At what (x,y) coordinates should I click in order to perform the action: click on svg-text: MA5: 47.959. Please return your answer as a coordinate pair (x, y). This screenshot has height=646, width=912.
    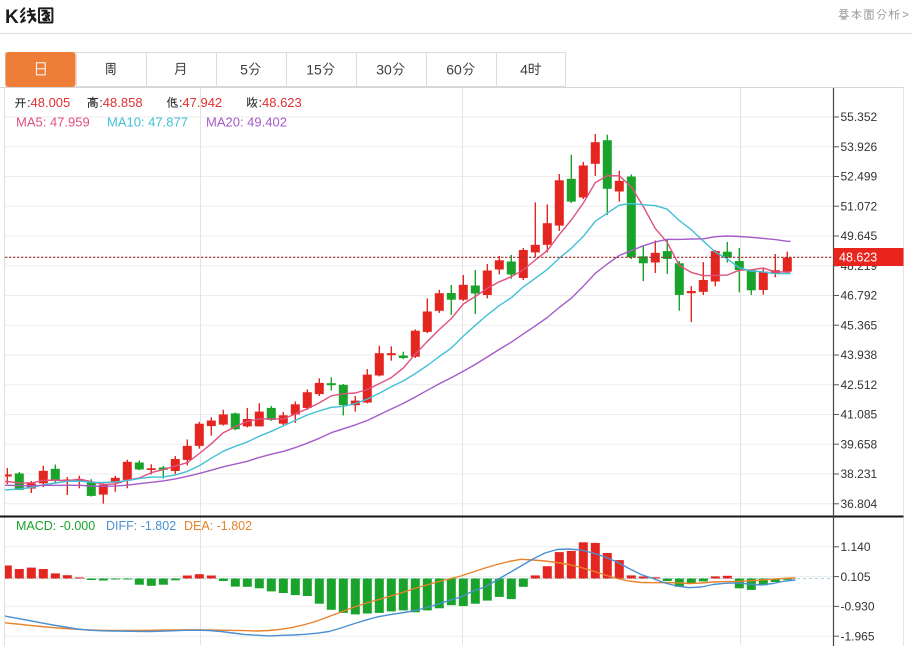
    Looking at the image, I should click on (53, 122).